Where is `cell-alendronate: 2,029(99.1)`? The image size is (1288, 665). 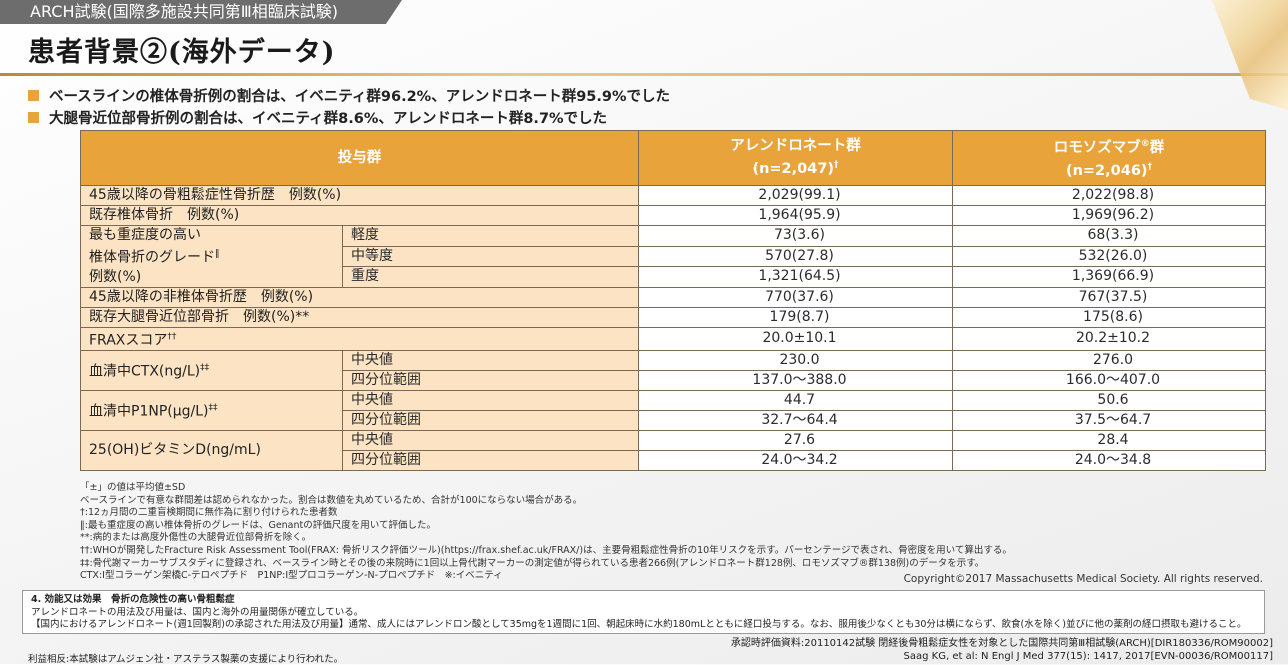
cell-alendronate: 2,029(99.1) is located at coordinates (795, 195).